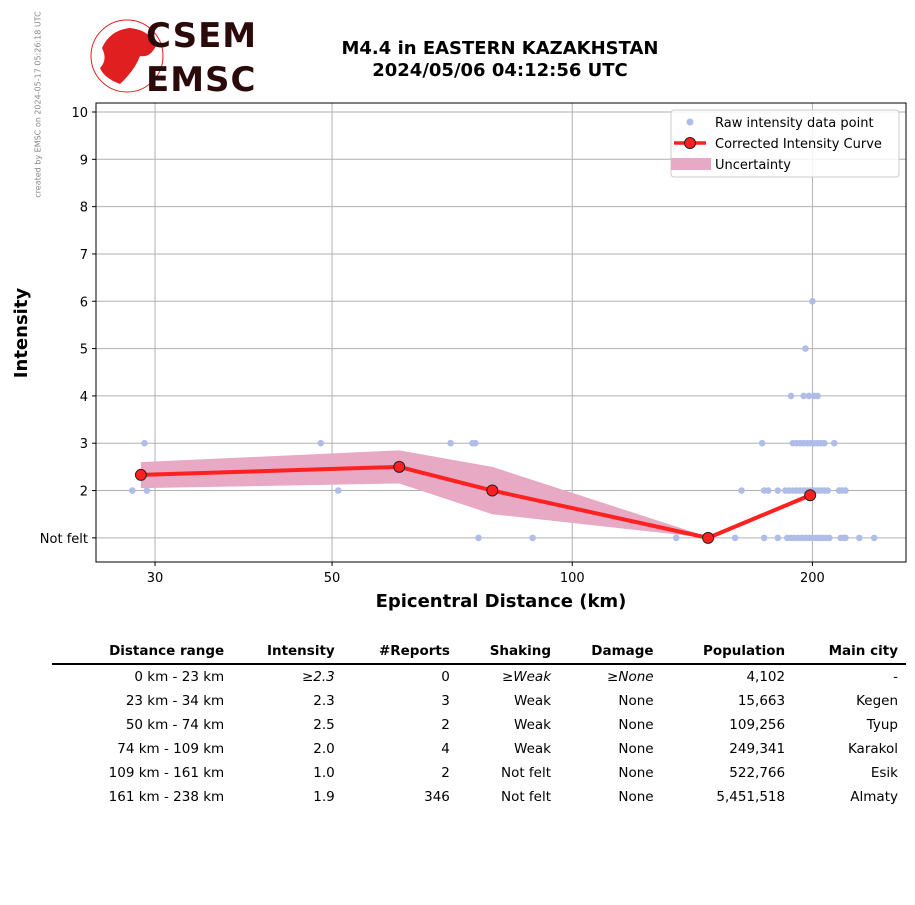 The height and width of the screenshot is (905, 915). Describe the element at coordinates (479, 725) in the screenshot. I see `table-row: 50 km - 74 km 2.5 2 Weak None 109,256 Tyup` at that location.